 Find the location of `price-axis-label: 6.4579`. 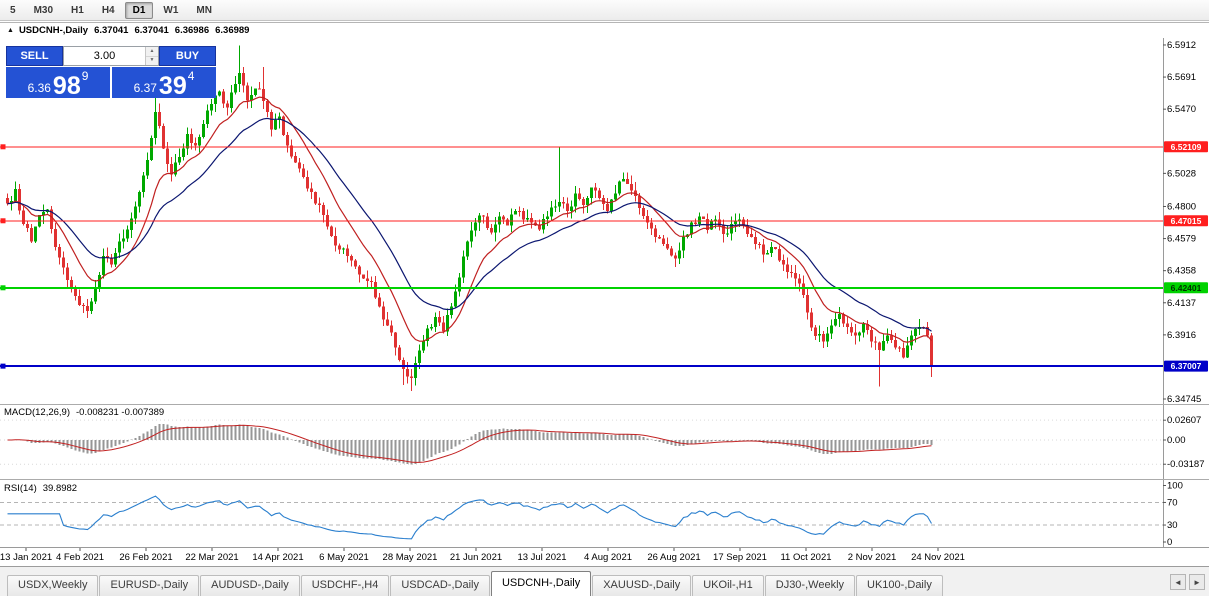

price-axis-label: 6.4579 is located at coordinates (1181, 239).